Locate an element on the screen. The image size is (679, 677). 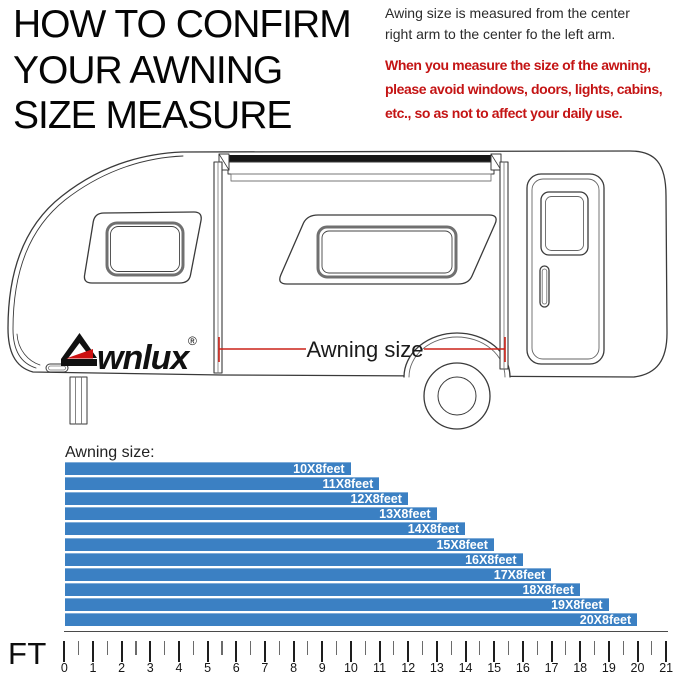
front-window-frame-inner is located at coordinates (145, 249).